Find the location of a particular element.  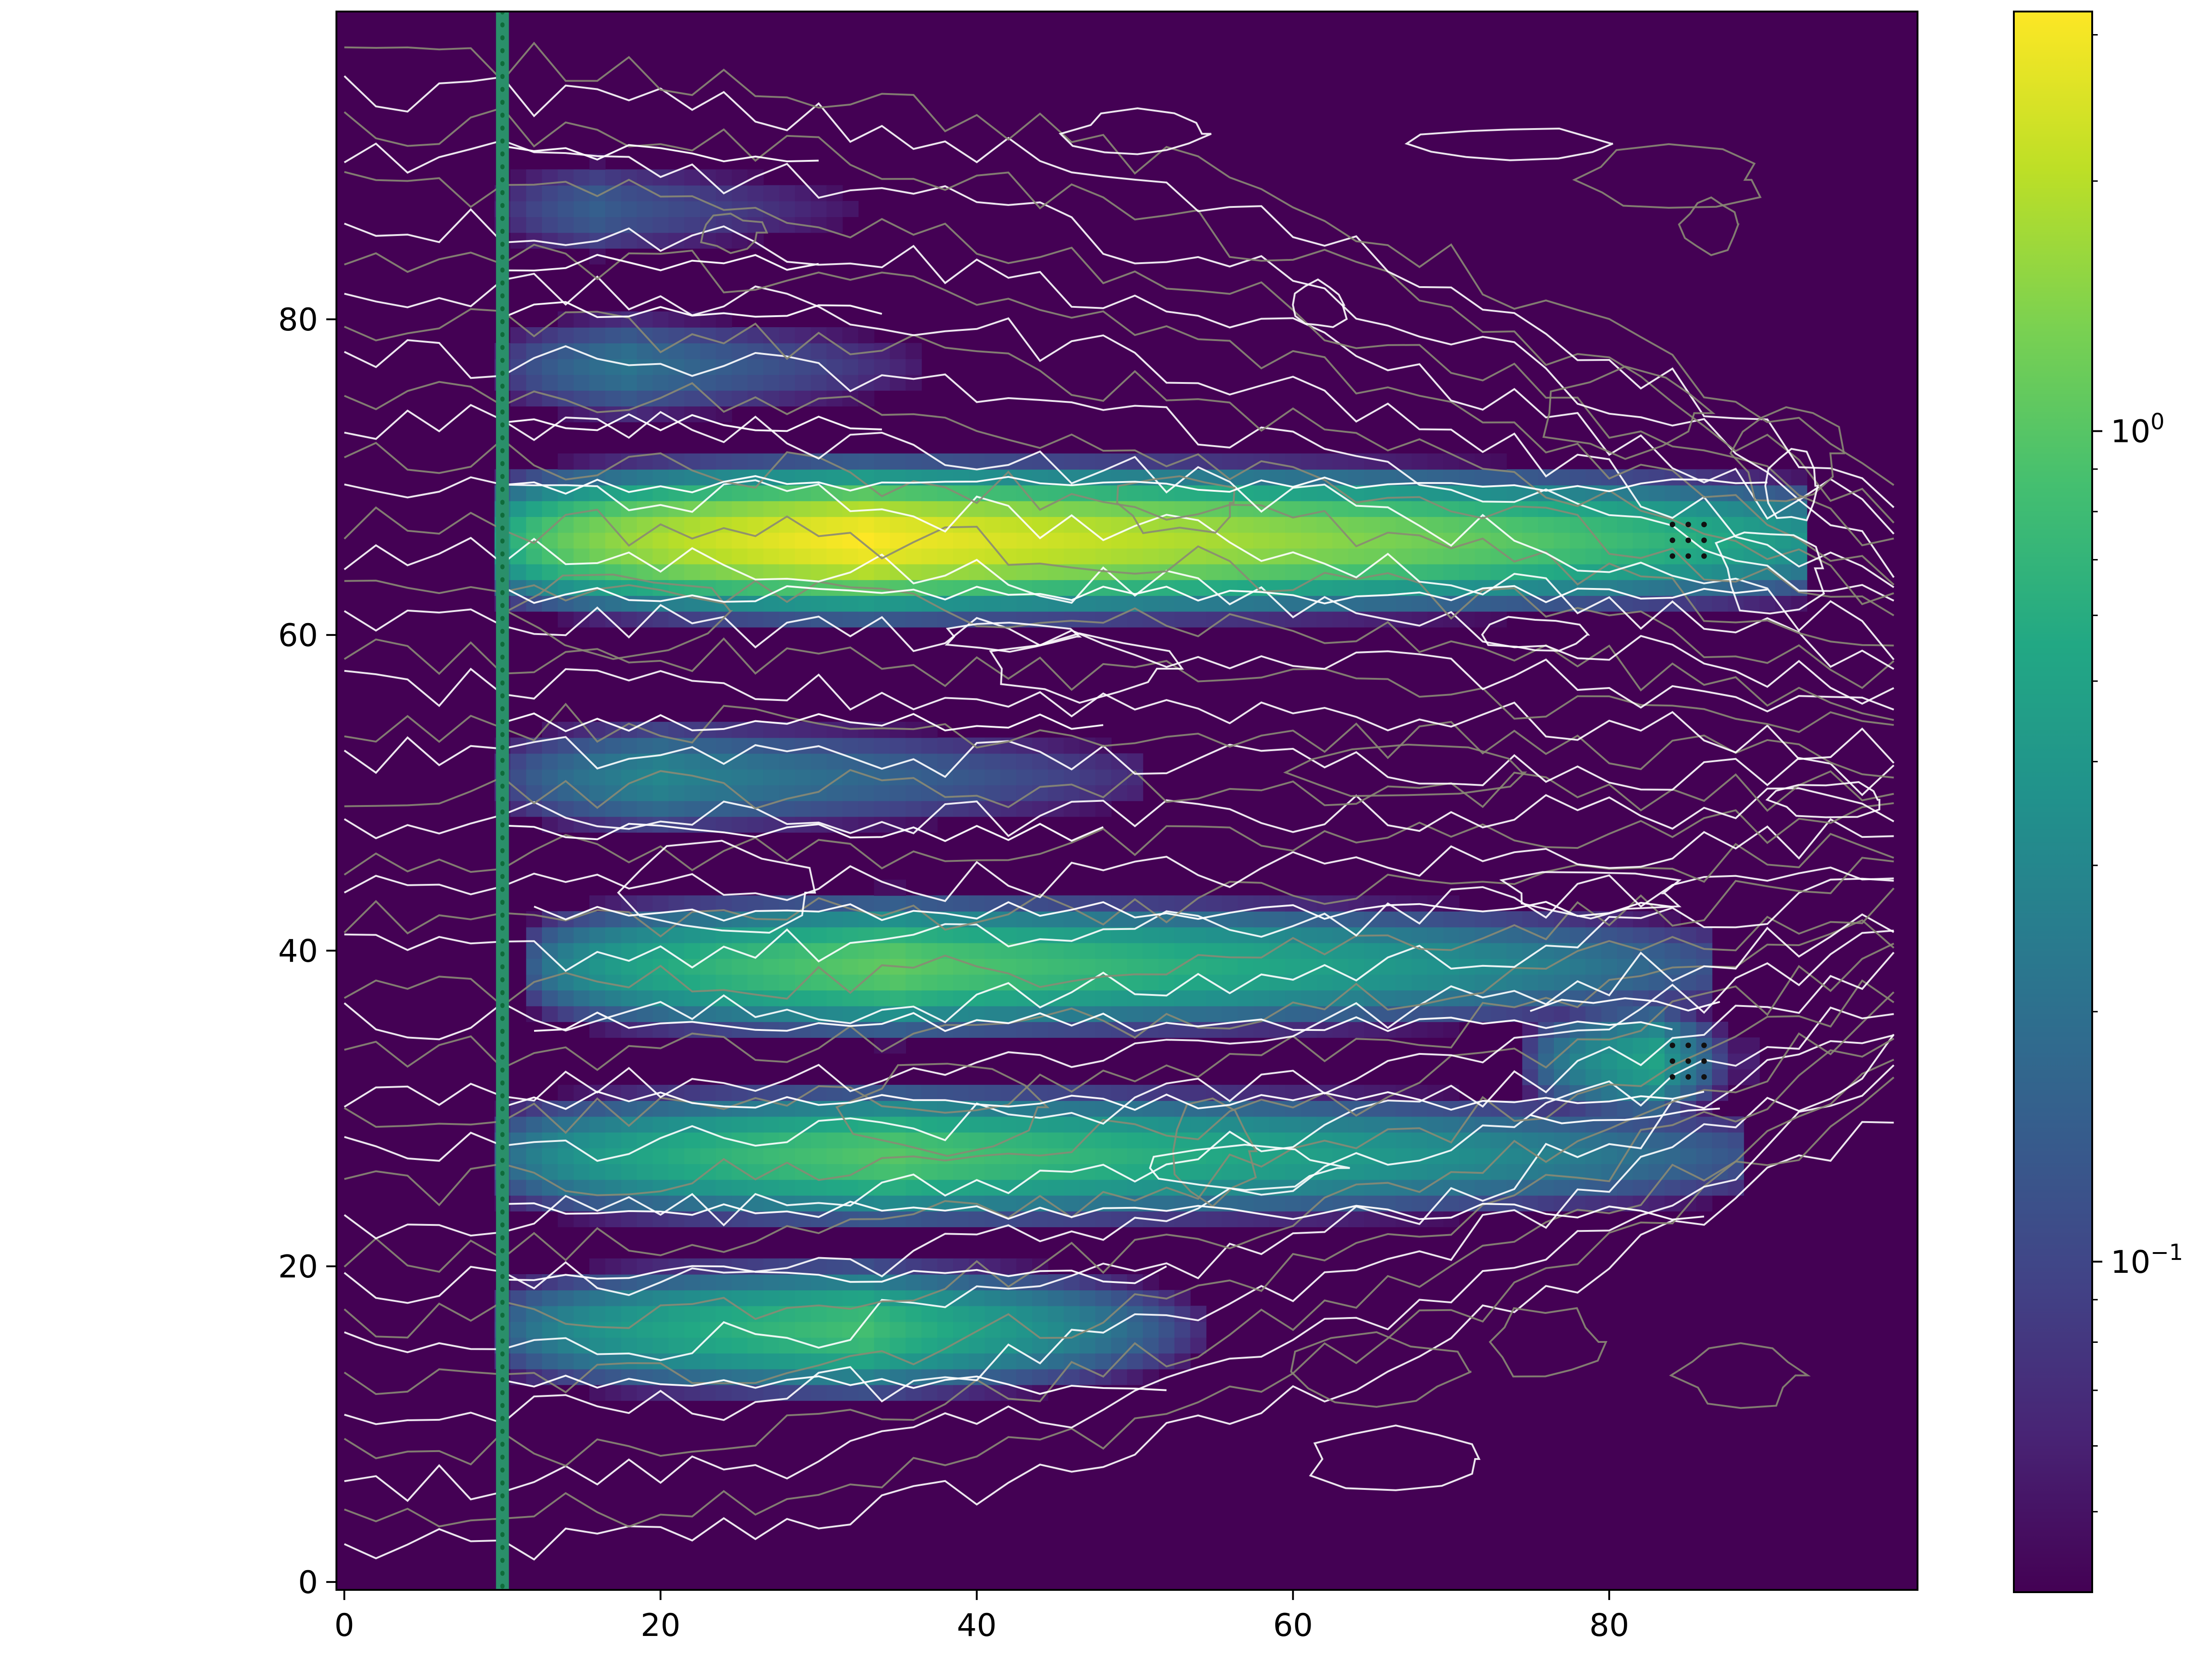

marker-point is located at coordinates (1688, 556).